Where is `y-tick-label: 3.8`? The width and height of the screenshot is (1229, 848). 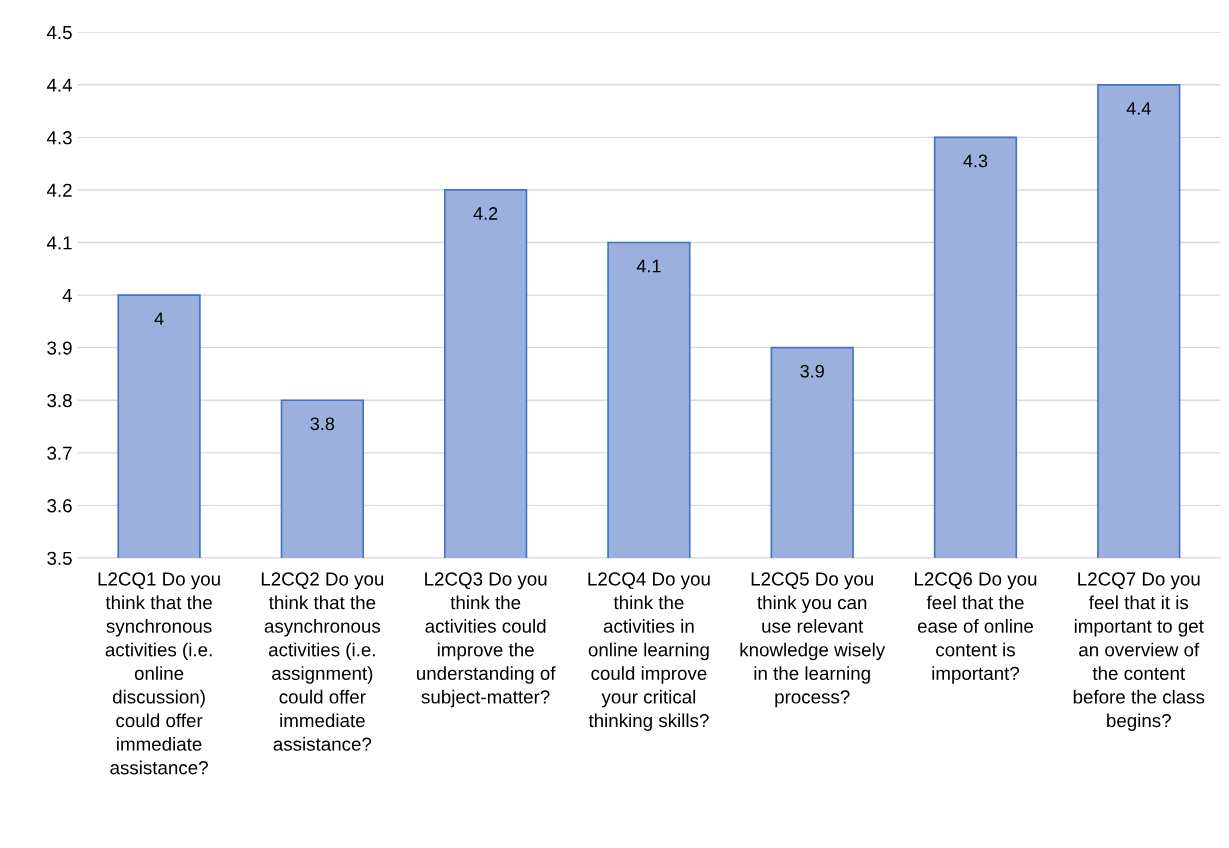
y-tick-label: 3.8 is located at coordinates (59, 400).